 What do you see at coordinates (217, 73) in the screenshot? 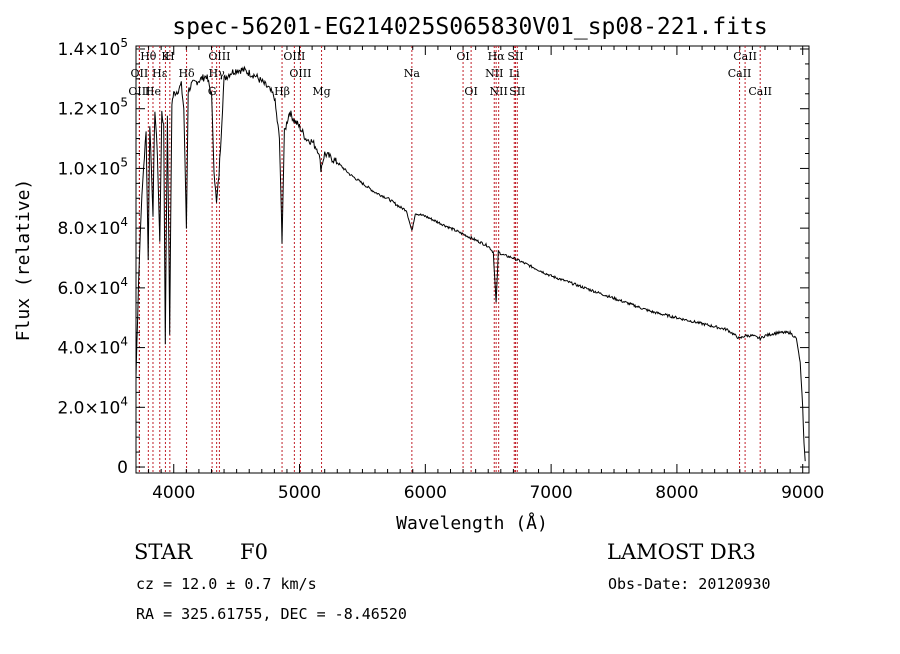
I see `emission-line-label-10: Hγ` at bounding box center [217, 73].